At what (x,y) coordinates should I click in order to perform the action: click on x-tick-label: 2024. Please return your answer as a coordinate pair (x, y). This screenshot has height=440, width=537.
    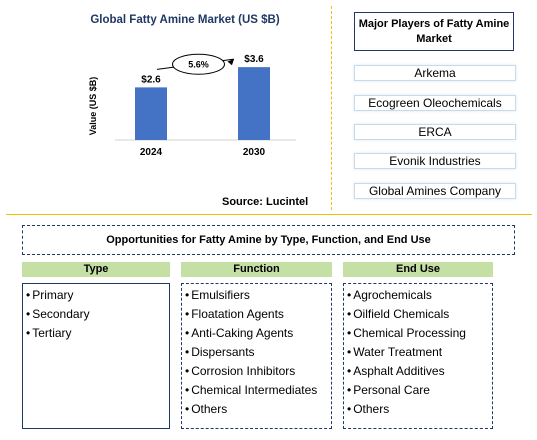
    Looking at the image, I should click on (151, 152).